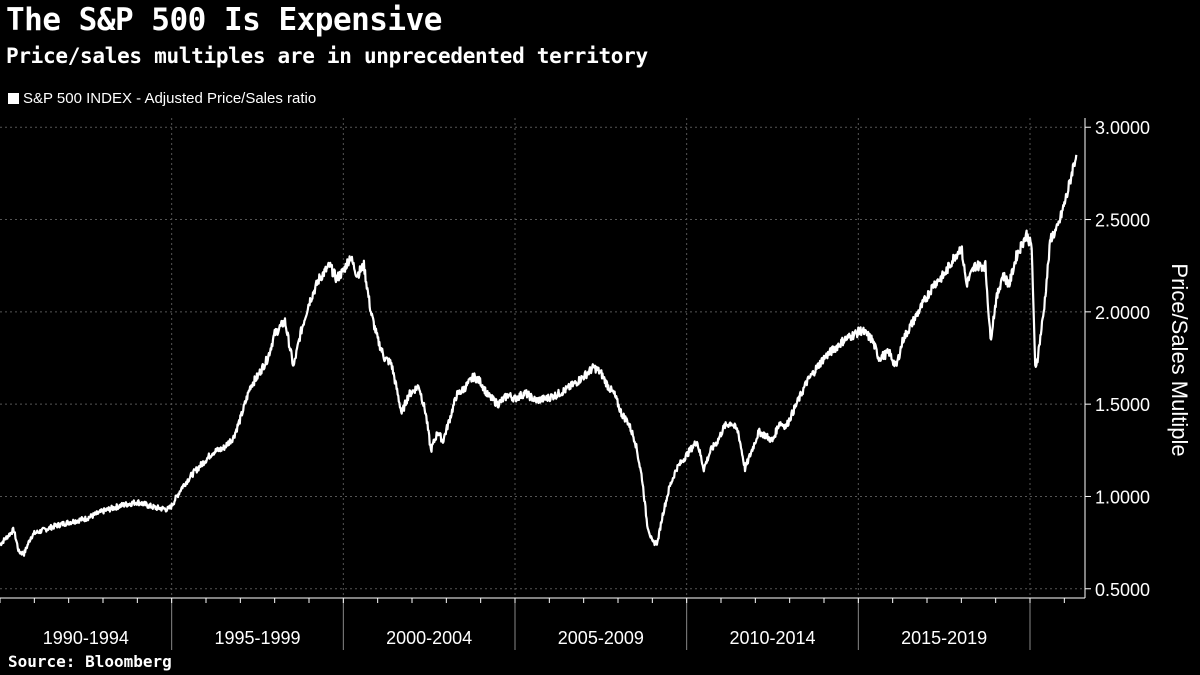  Describe the element at coordinates (1122, 128) in the screenshot. I see `y-tick-label: 3.0000` at that location.